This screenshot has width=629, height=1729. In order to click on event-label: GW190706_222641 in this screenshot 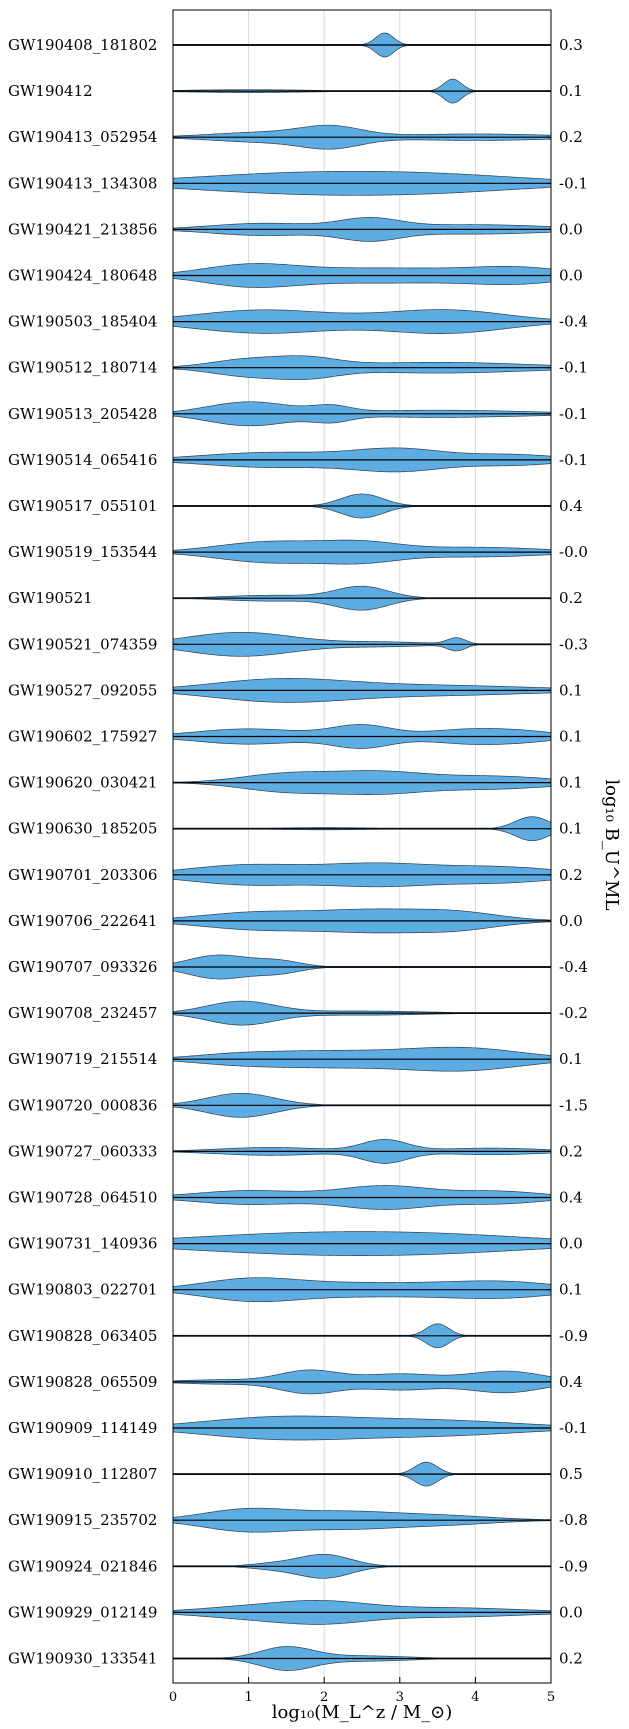, I will do `click(82, 921)`.